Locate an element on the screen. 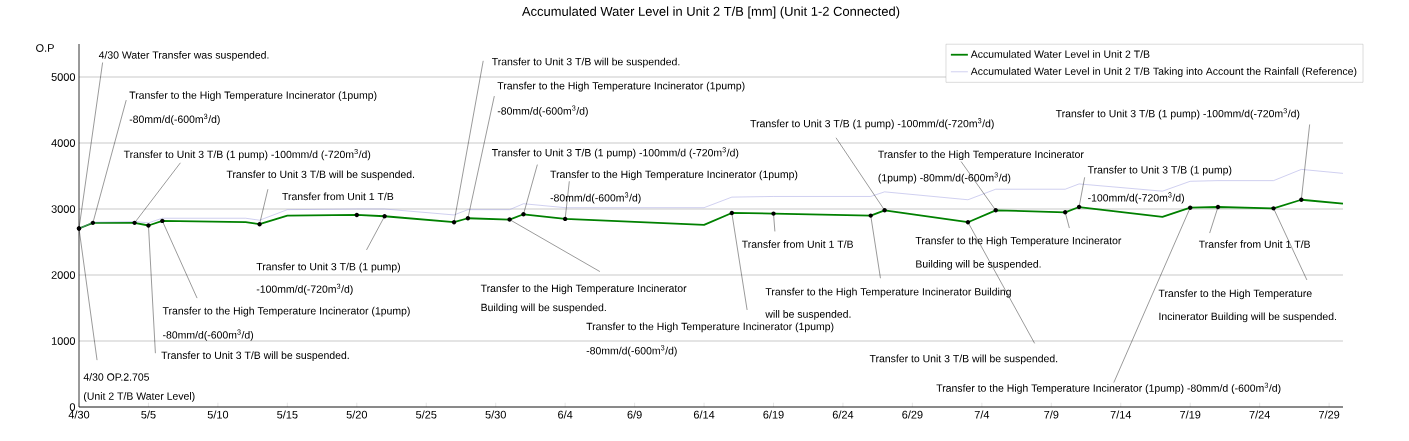 The width and height of the screenshot is (1409, 441). annotation: (1pump) -80mm/d(-600m$^{3}$/d) is located at coordinates (944, 178).